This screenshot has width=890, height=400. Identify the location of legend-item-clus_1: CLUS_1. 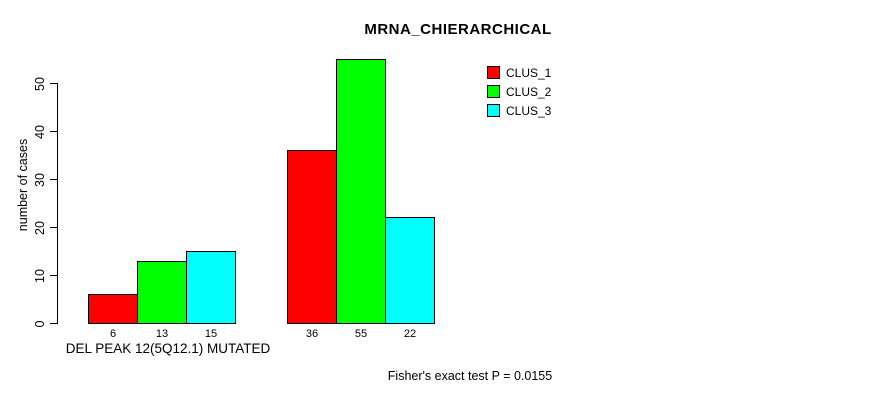
(519, 72).